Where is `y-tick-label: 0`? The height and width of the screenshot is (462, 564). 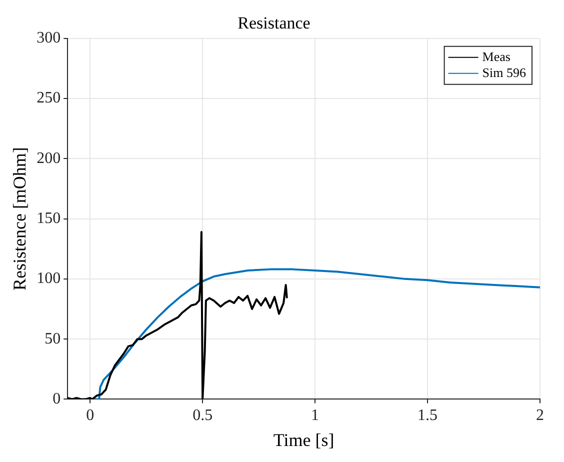
y-tick-label: 0 is located at coordinates (56, 399).